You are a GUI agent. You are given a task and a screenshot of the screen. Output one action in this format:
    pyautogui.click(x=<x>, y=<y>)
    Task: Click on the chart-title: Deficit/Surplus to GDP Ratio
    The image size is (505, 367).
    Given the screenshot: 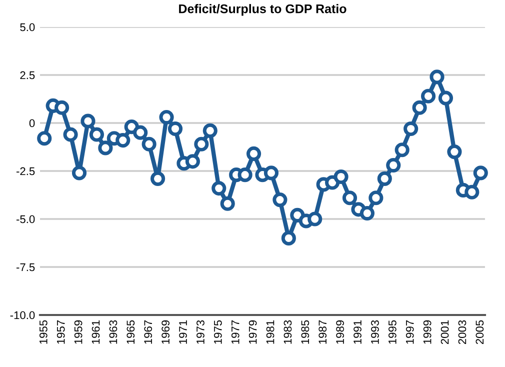 What is the action you would take?
    pyautogui.click(x=262, y=10)
    